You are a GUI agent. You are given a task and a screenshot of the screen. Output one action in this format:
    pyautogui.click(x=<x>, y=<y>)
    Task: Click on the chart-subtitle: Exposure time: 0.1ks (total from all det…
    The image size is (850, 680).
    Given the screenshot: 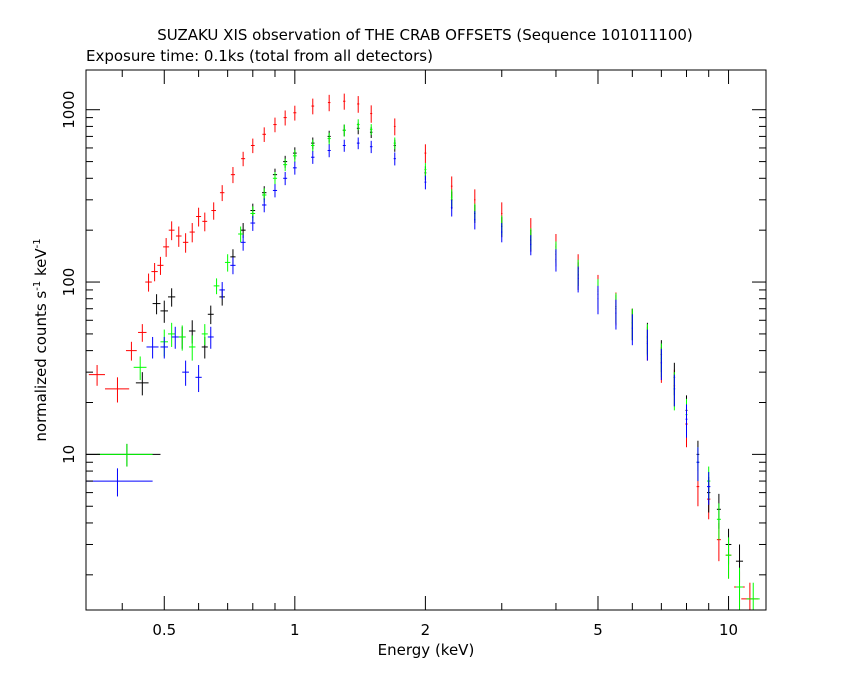 What is the action you would take?
    pyautogui.click(x=259, y=56)
    